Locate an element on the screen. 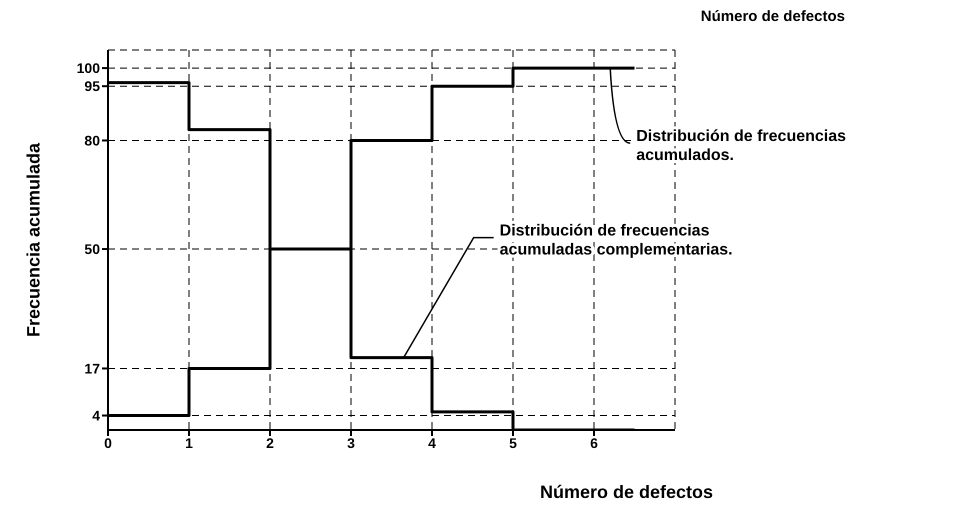 This screenshot has height=512, width=973. x-axis-title: Número de defectos is located at coordinates (626, 492).